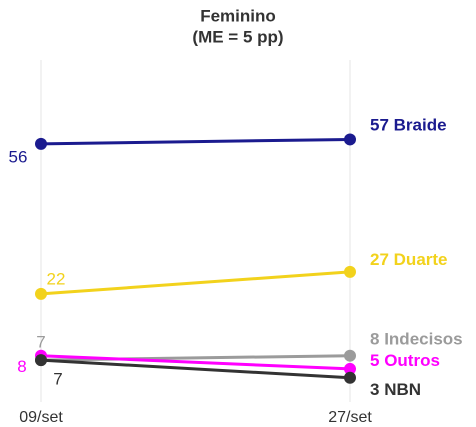 Image resolution: width=476 pixels, height=427 pixels. What do you see at coordinates (18, 156) in the screenshot?
I see `data-label: 56` at bounding box center [18, 156].